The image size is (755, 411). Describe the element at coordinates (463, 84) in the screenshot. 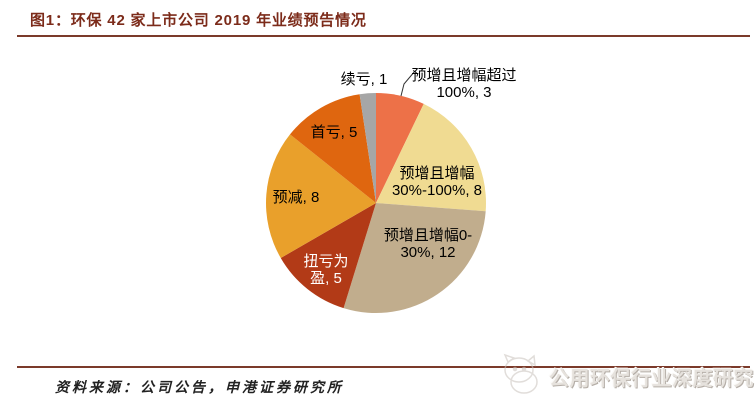

I see `pie-label-0: 预增且增幅超过 100%, 3` at that location.